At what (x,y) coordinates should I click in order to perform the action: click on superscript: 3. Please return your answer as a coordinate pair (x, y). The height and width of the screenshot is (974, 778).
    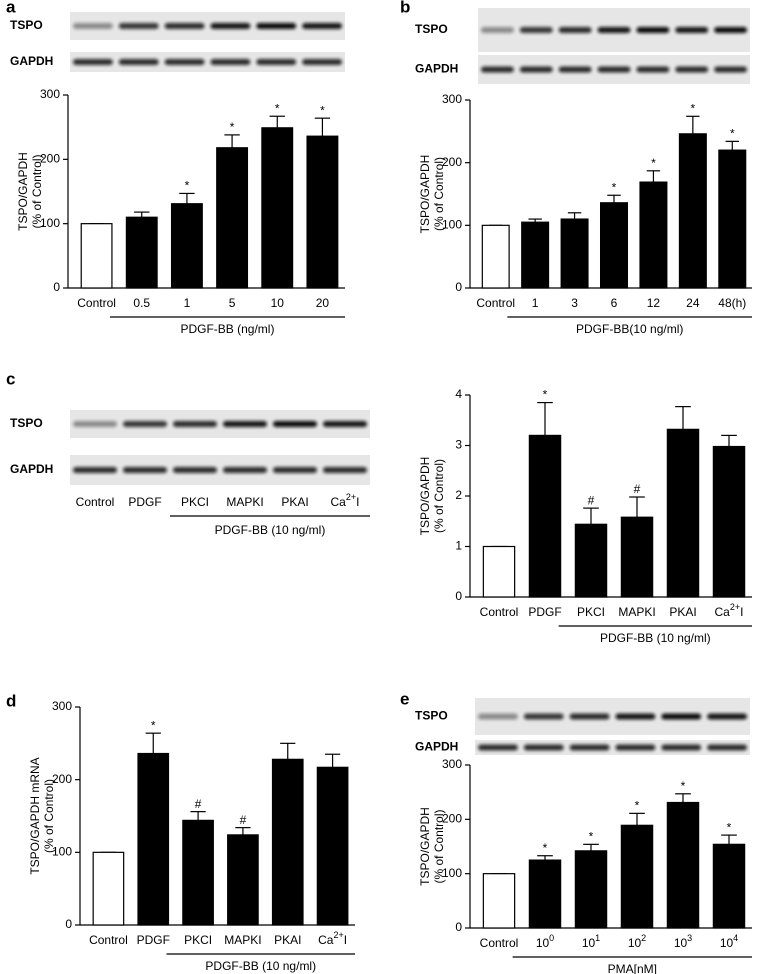
    Looking at the image, I should click on (689, 938).